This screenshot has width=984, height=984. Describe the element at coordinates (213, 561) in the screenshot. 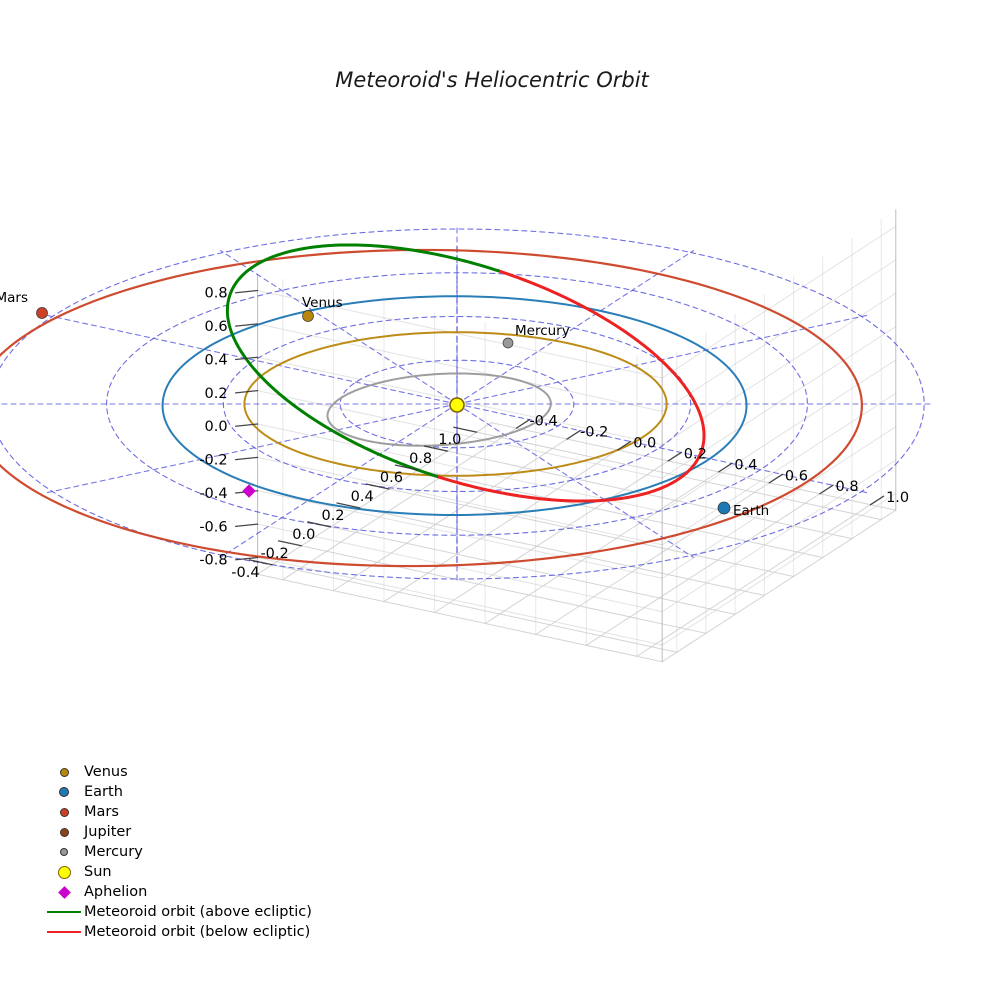

I see `axis-tick-label: -0.8` at that location.